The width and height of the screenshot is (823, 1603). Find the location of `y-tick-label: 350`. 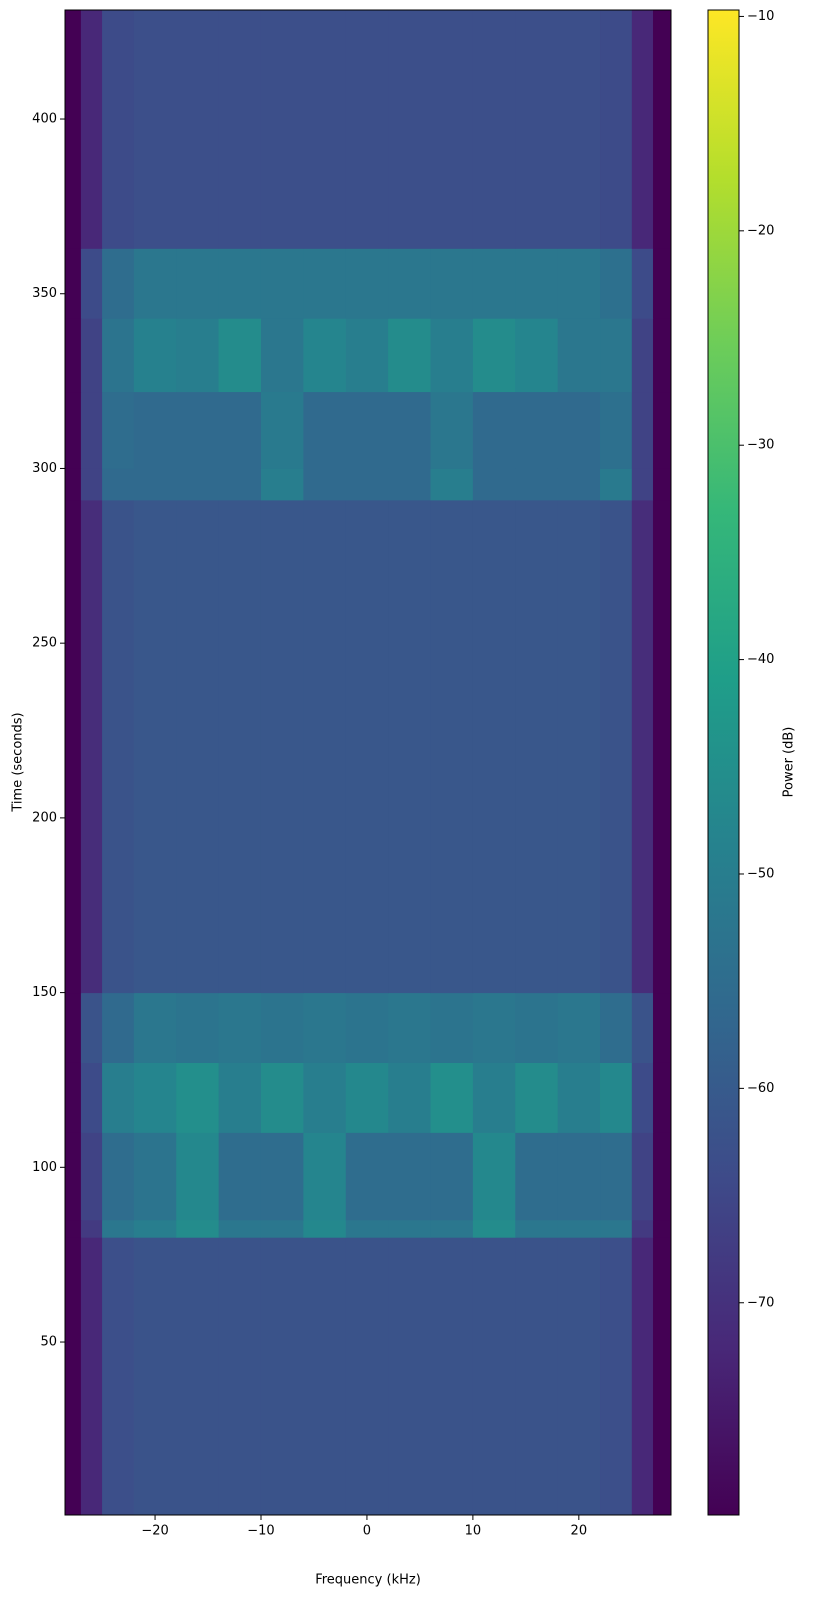

y-tick-label: 350 is located at coordinates (44, 293).